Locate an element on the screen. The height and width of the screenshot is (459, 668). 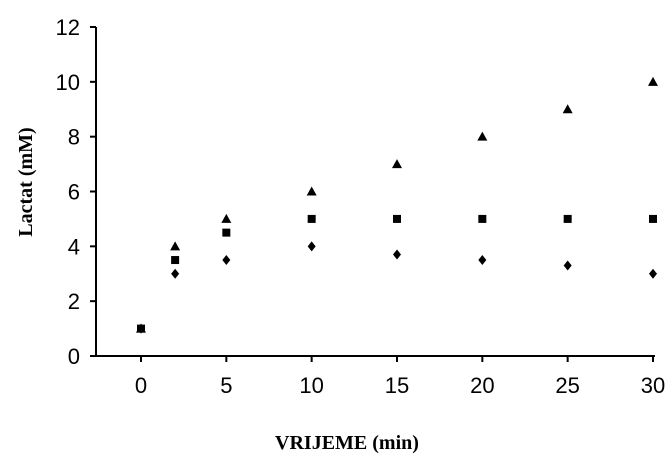
x-tick-label: 25 is located at coordinates (567, 385).